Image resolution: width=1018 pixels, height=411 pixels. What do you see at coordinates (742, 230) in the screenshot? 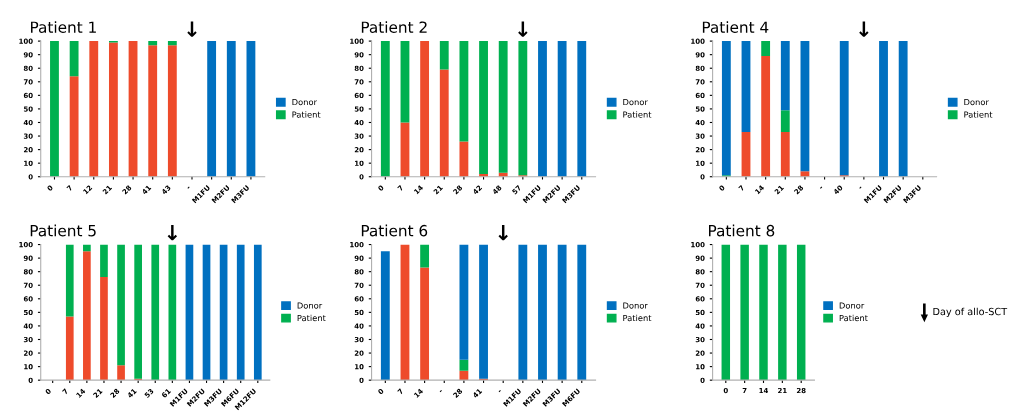
I see `chart-title: Patient 8` at bounding box center [742, 230].